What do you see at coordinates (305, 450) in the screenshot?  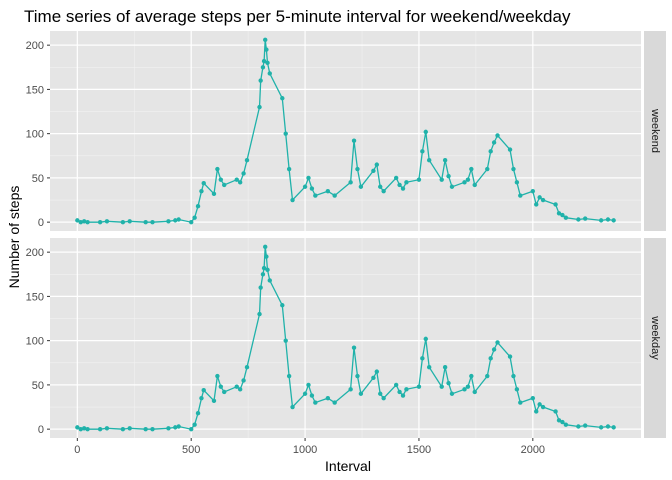 I see `x-tick-label: 1000` at bounding box center [305, 450].